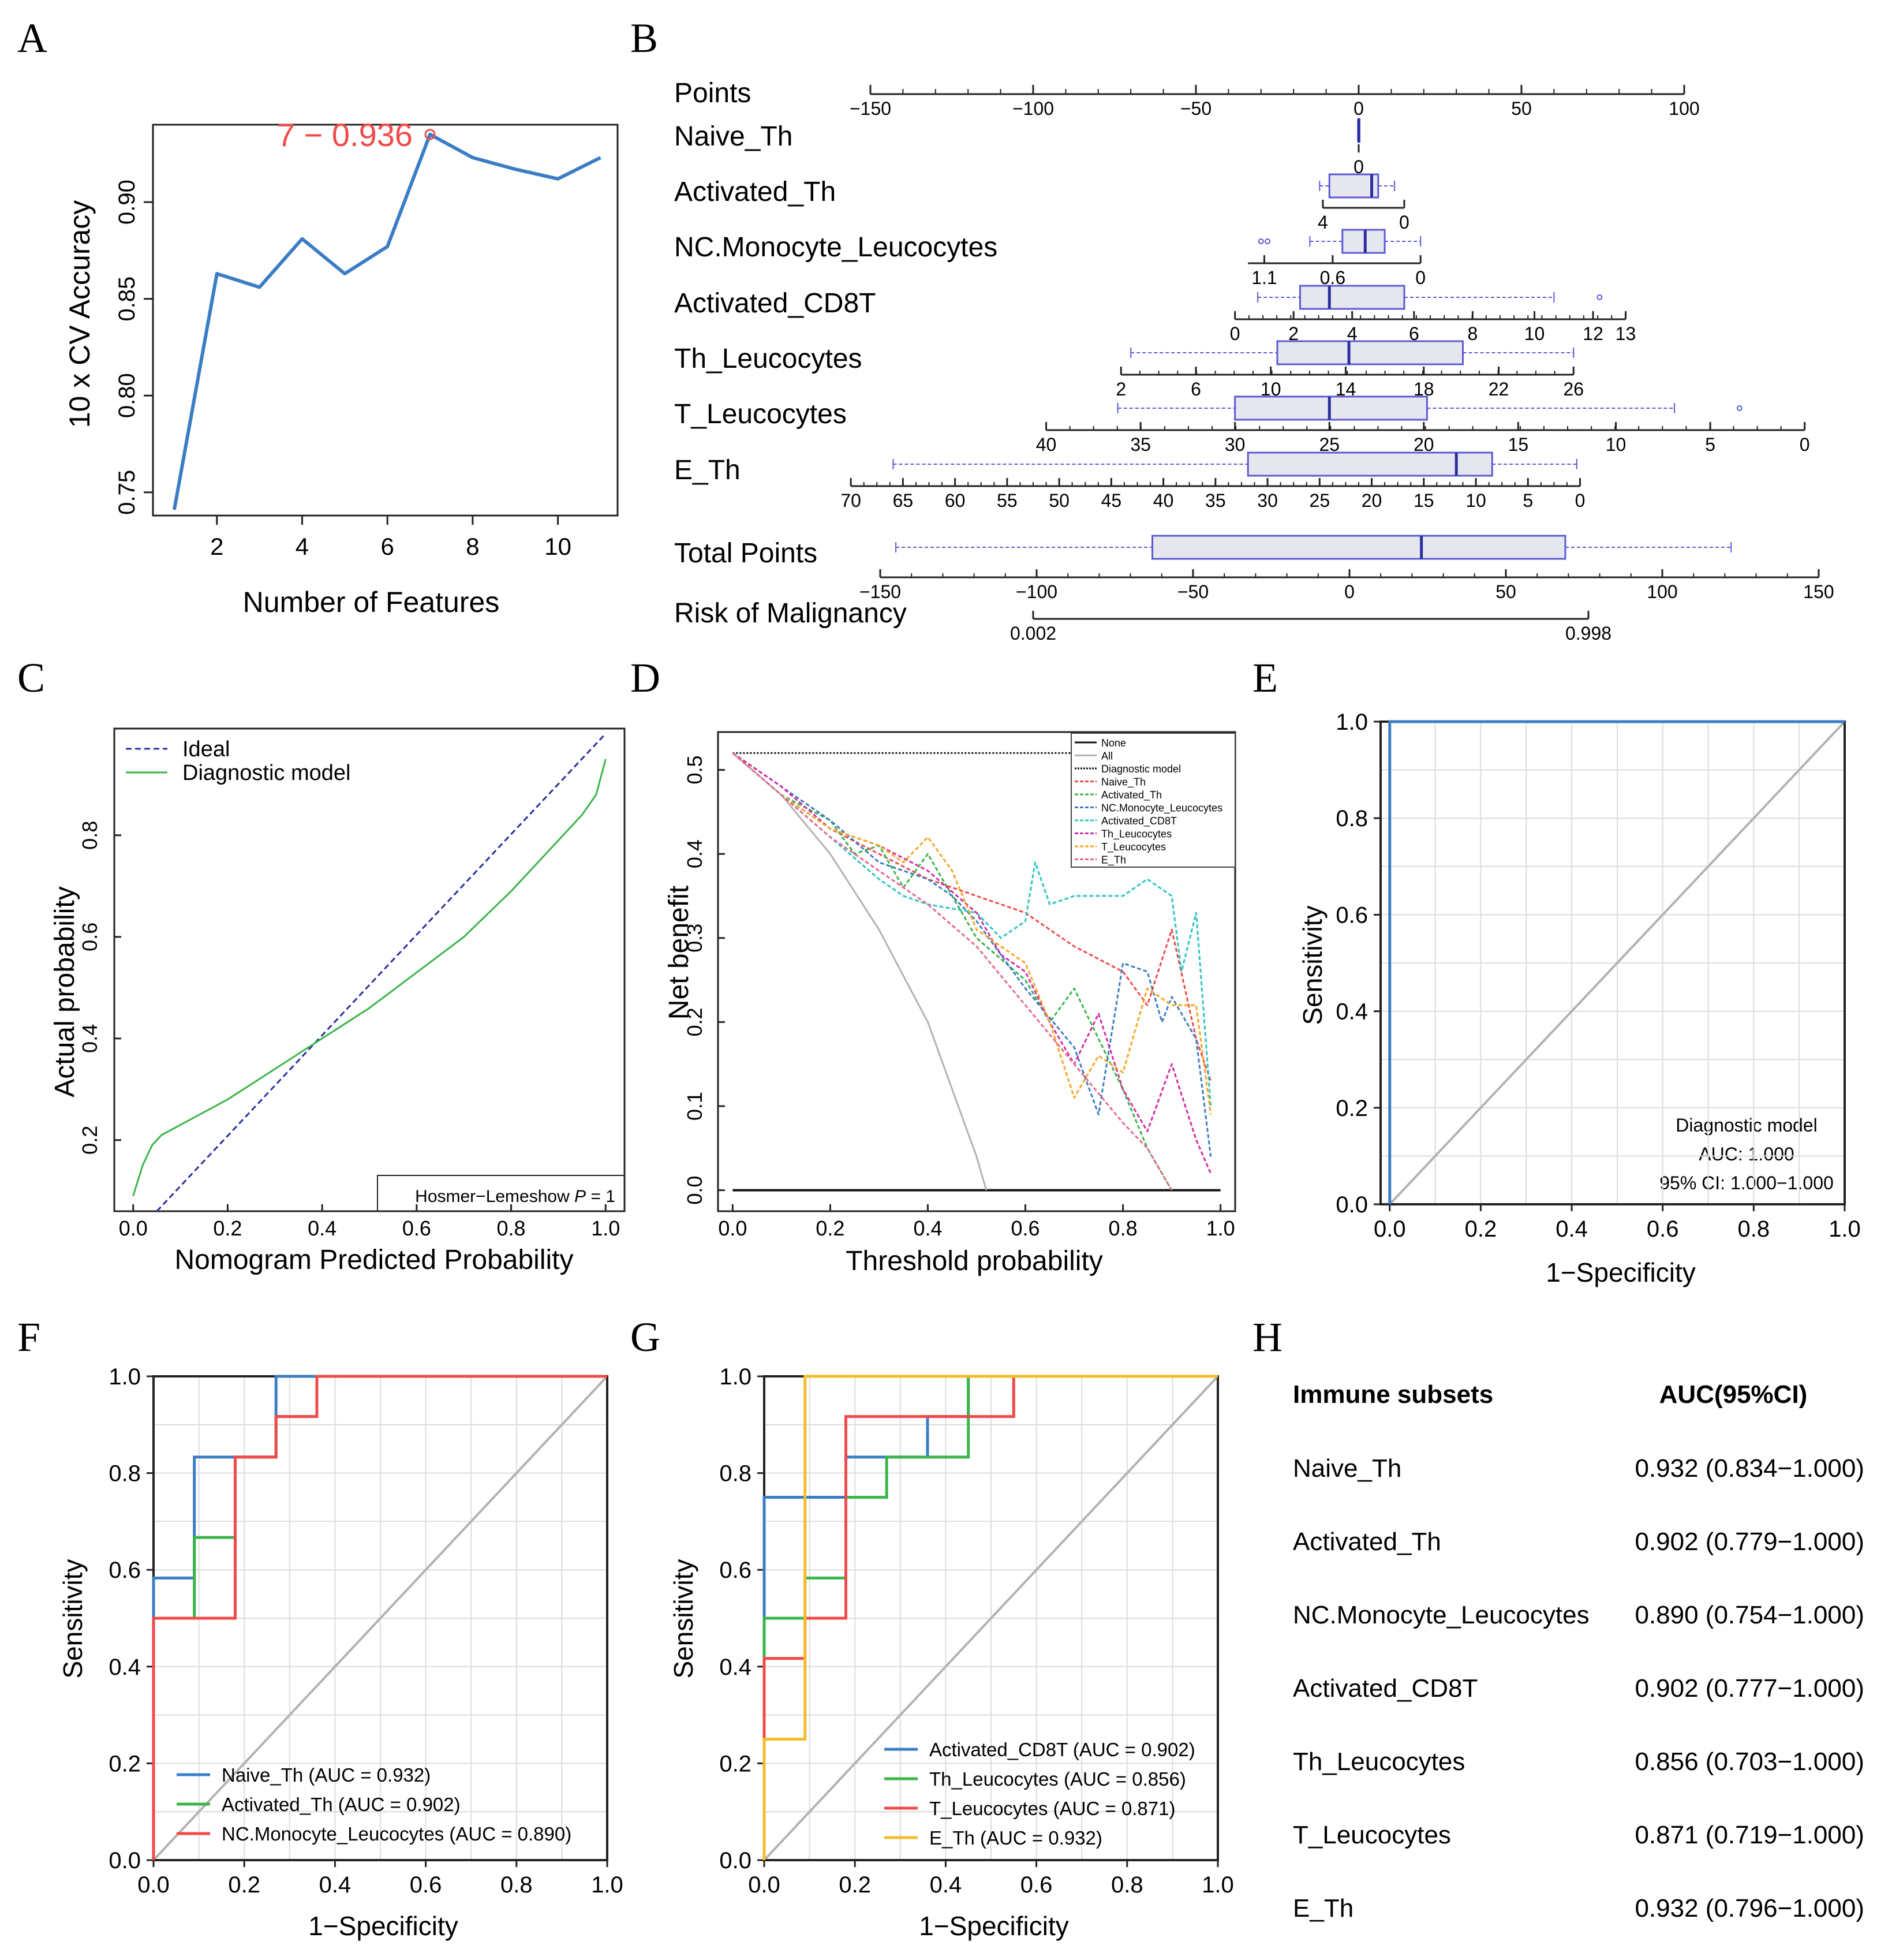  What do you see at coordinates (127, 395) in the screenshot?
I see `y-tick-label: 0.80` at bounding box center [127, 395].